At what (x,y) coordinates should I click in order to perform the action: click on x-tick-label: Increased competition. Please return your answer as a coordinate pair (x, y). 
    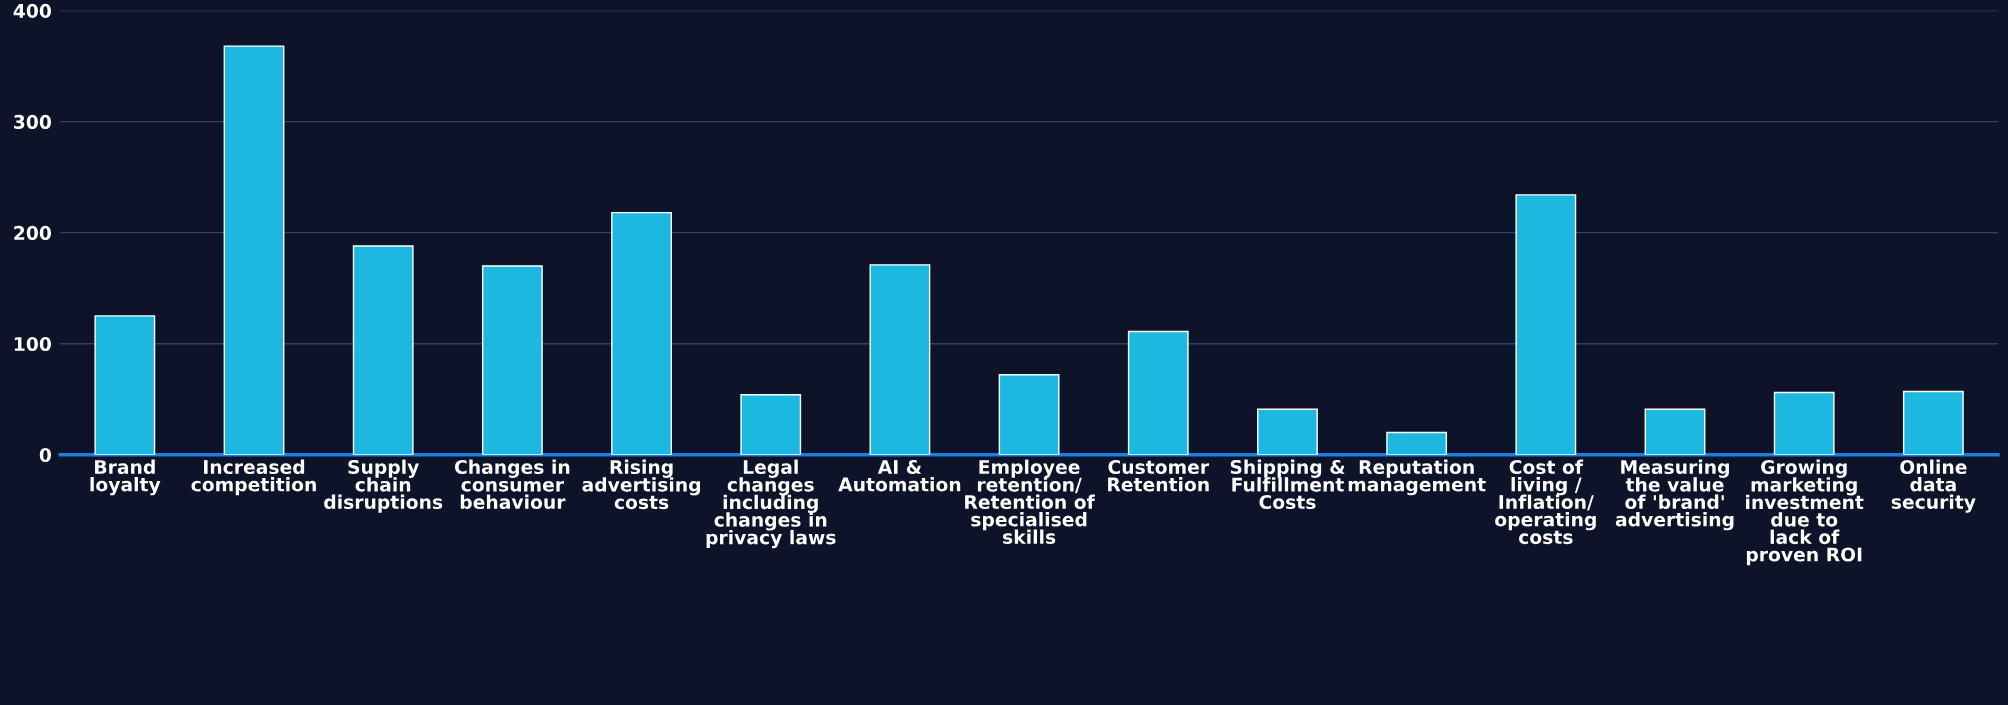
    Looking at the image, I should click on (253, 477).